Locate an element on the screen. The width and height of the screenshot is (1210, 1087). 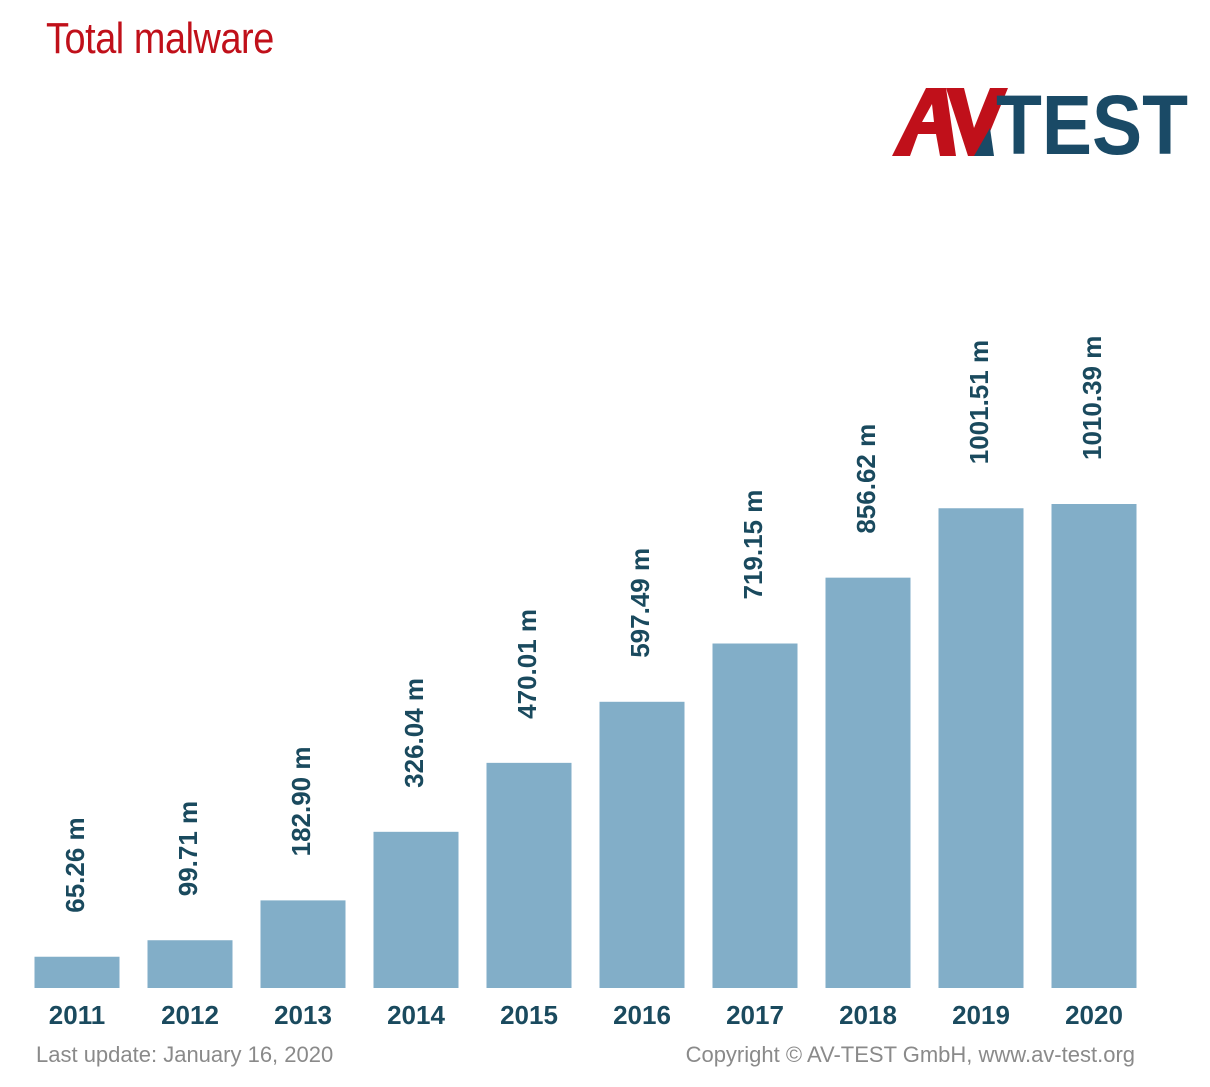
value-label-2019: 1001.51 m is located at coordinates (979, 402).